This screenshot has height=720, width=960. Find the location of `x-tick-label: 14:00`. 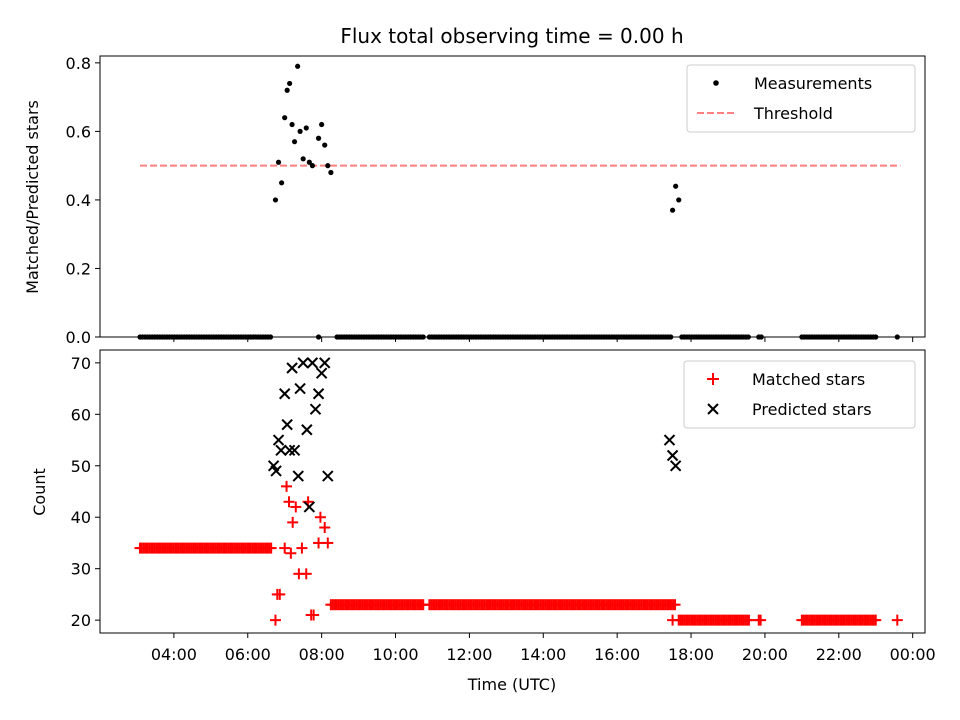

x-tick-label: 14:00 is located at coordinates (543, 654).